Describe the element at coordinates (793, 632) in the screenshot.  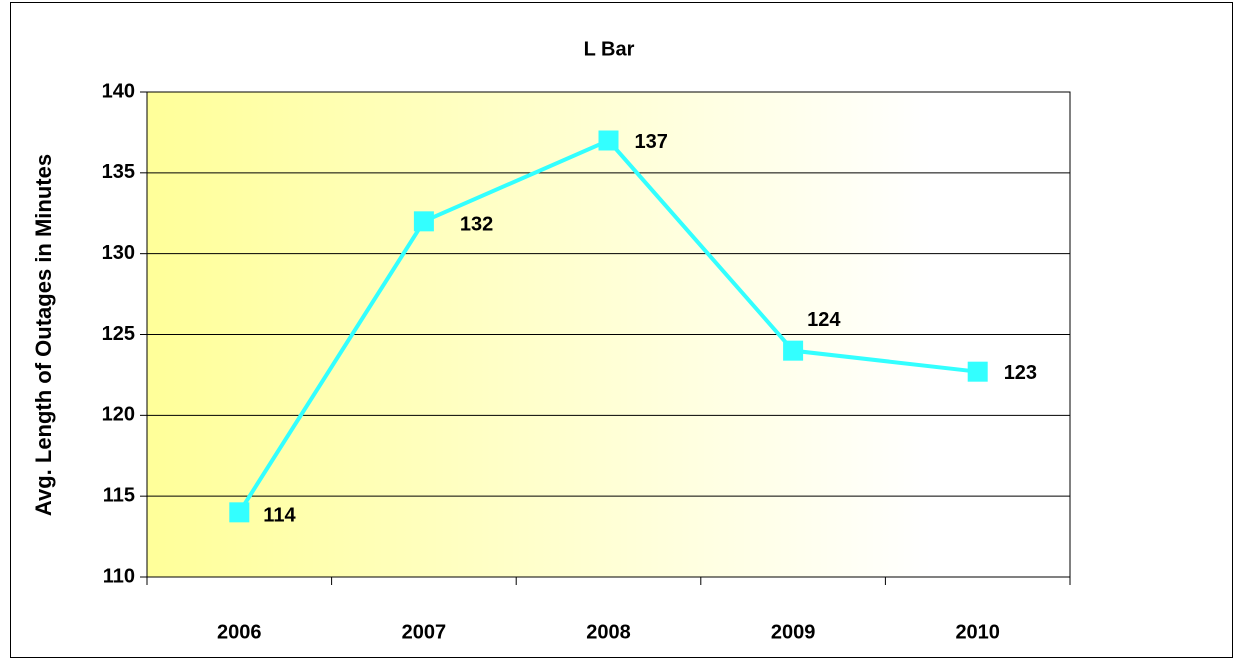
I see `x-tick-label: 2009` at that location.